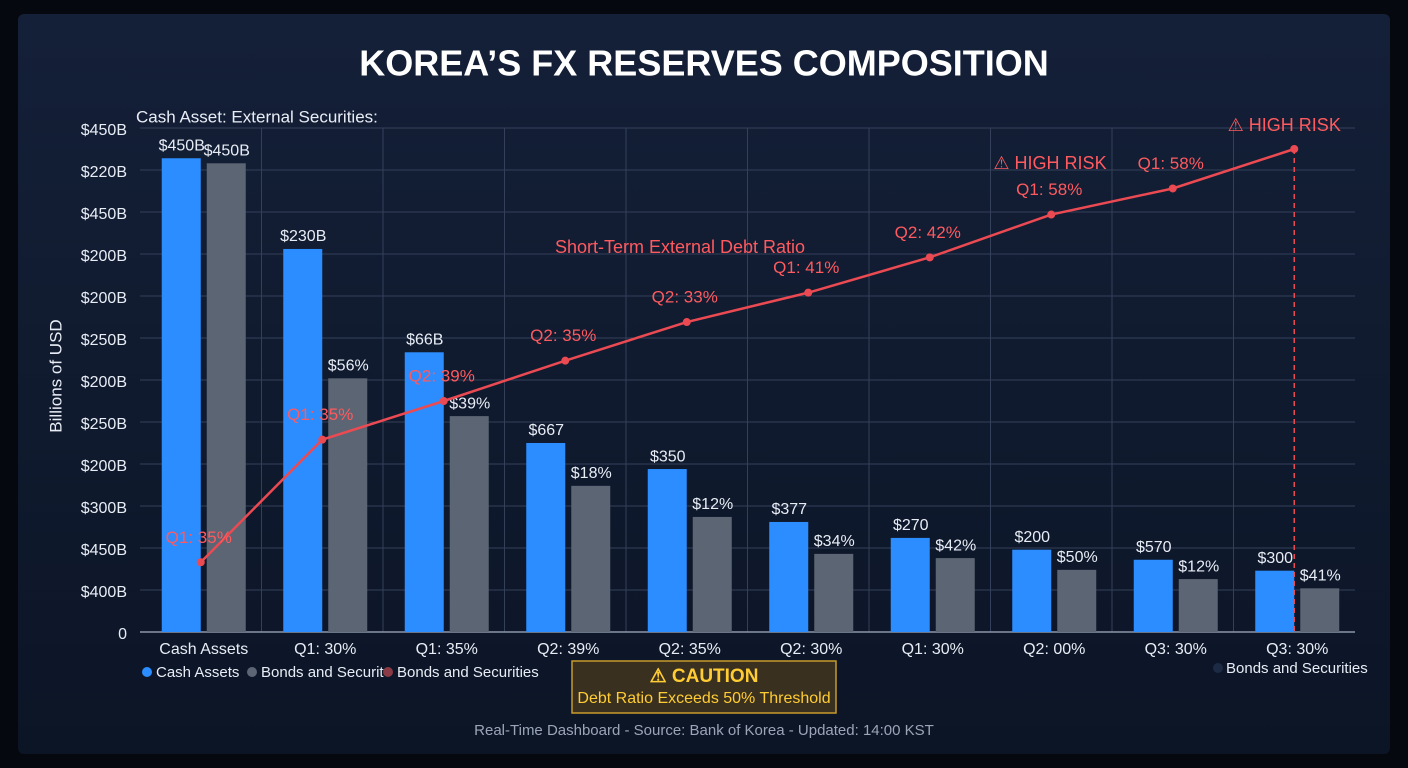 This screenshot has height=768, width=1408. I want to click on bar-label: $667, so click(546, 430).